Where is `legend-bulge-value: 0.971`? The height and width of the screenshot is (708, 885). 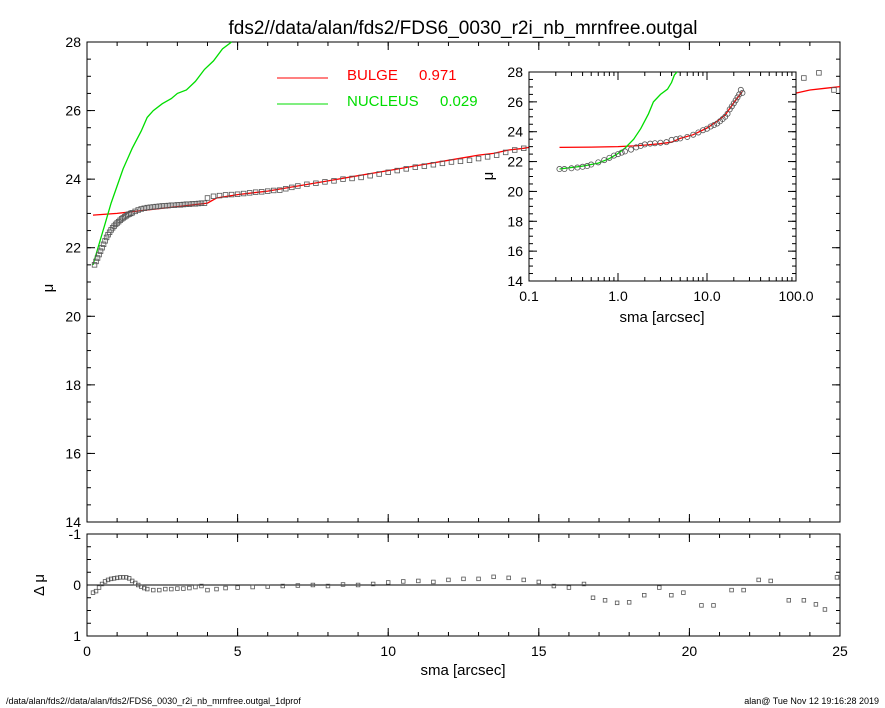
legend-bulge-value: 0.971 is located at coordinates (438, 75).